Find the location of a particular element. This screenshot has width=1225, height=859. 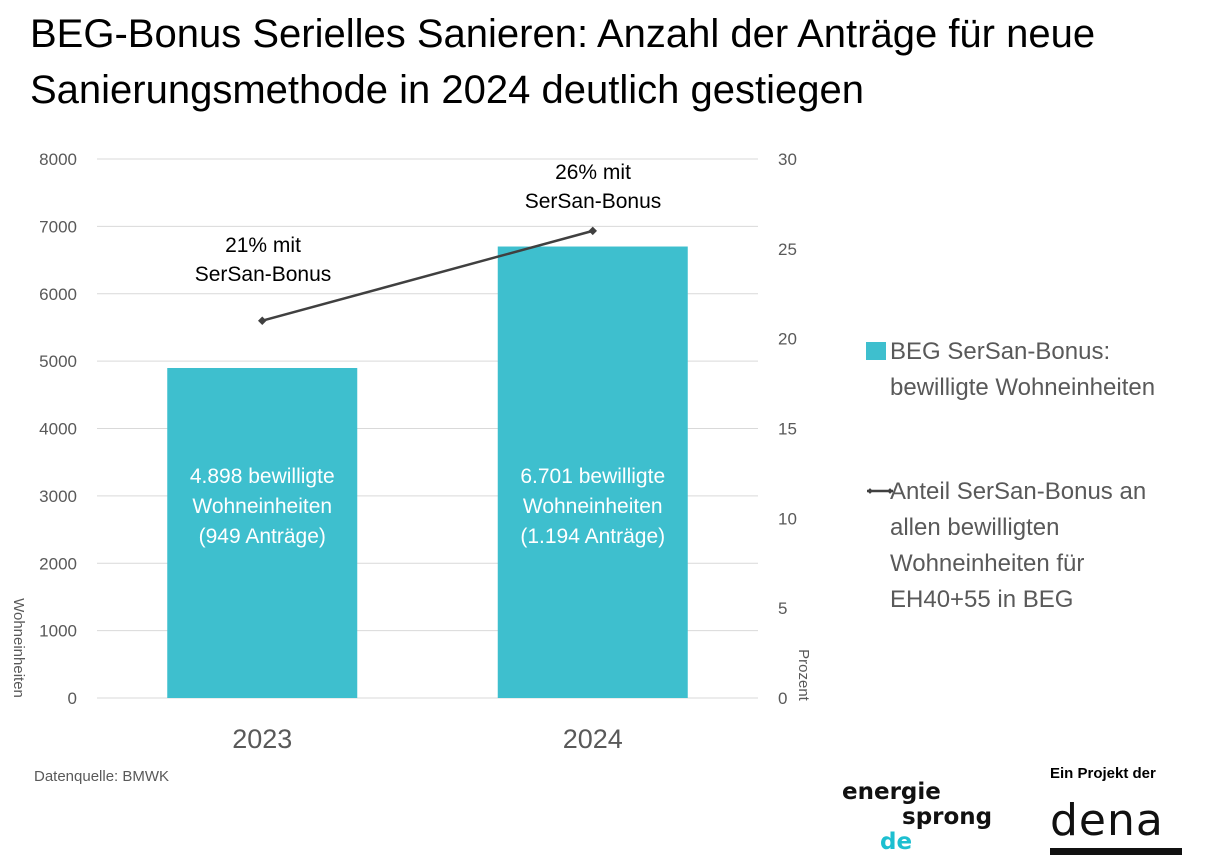

y-tick-label: 7000 is located at coordinates (58, 226).